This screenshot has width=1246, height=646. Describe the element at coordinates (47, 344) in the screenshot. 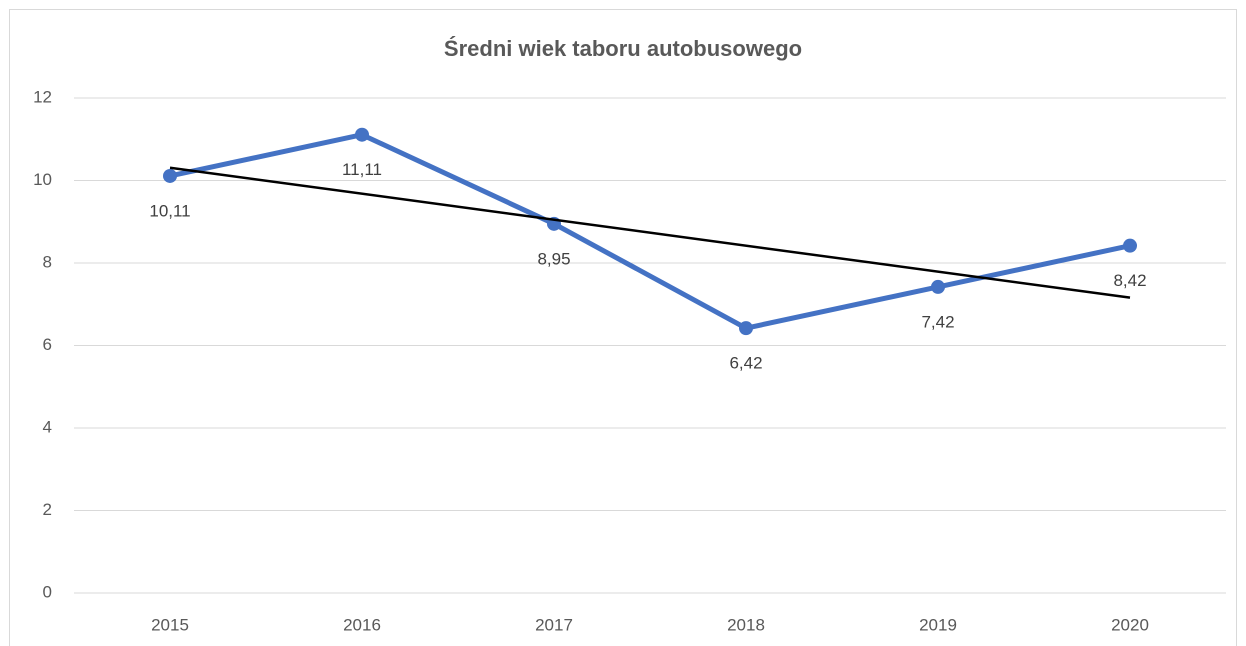

I see `y-tick-label: 6` at that location.